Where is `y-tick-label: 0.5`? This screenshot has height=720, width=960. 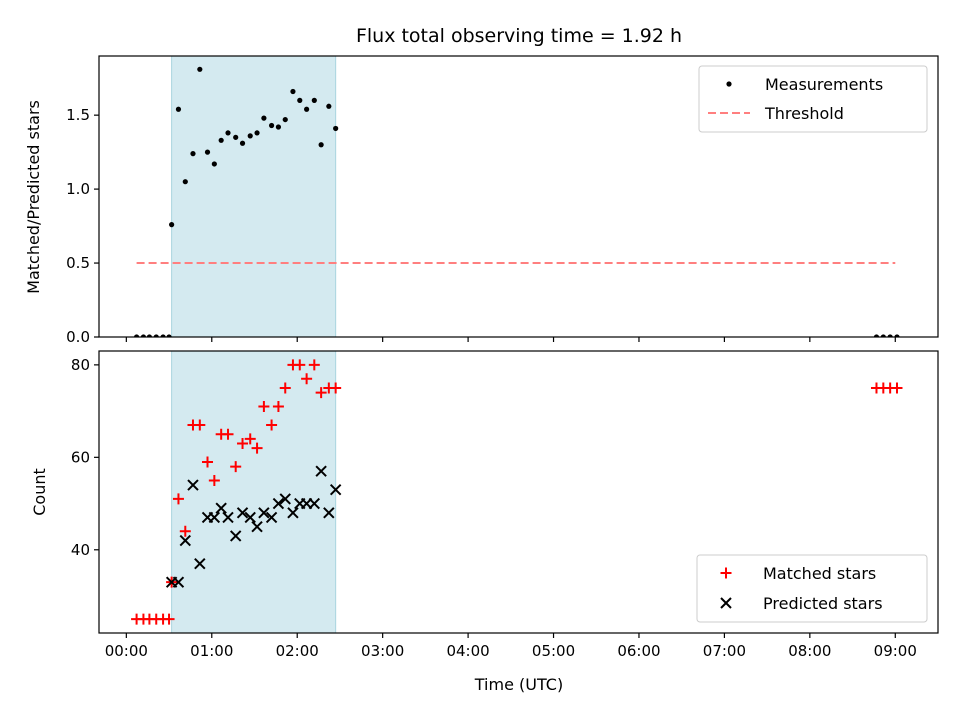
y-tick-label: 0.5 is located at coordinates (78, 263).